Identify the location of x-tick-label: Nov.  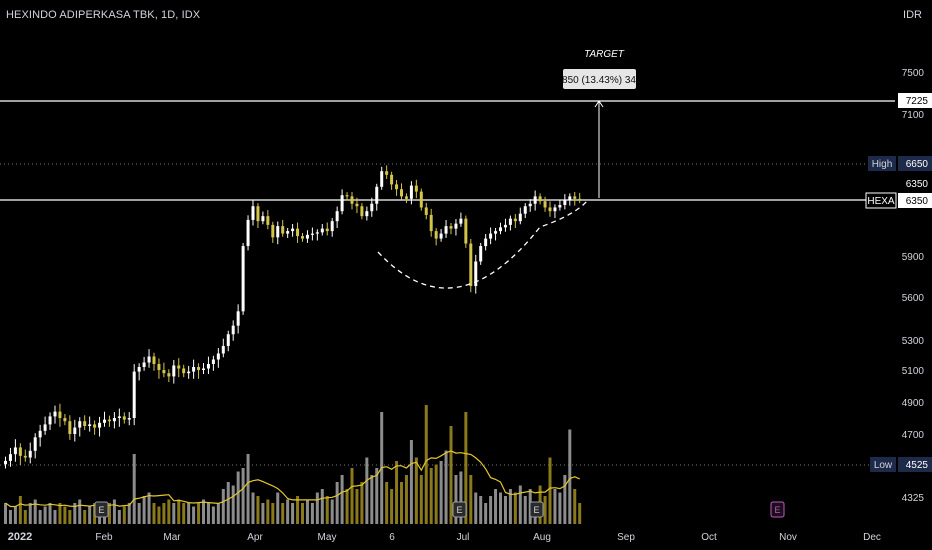
(788, 537).